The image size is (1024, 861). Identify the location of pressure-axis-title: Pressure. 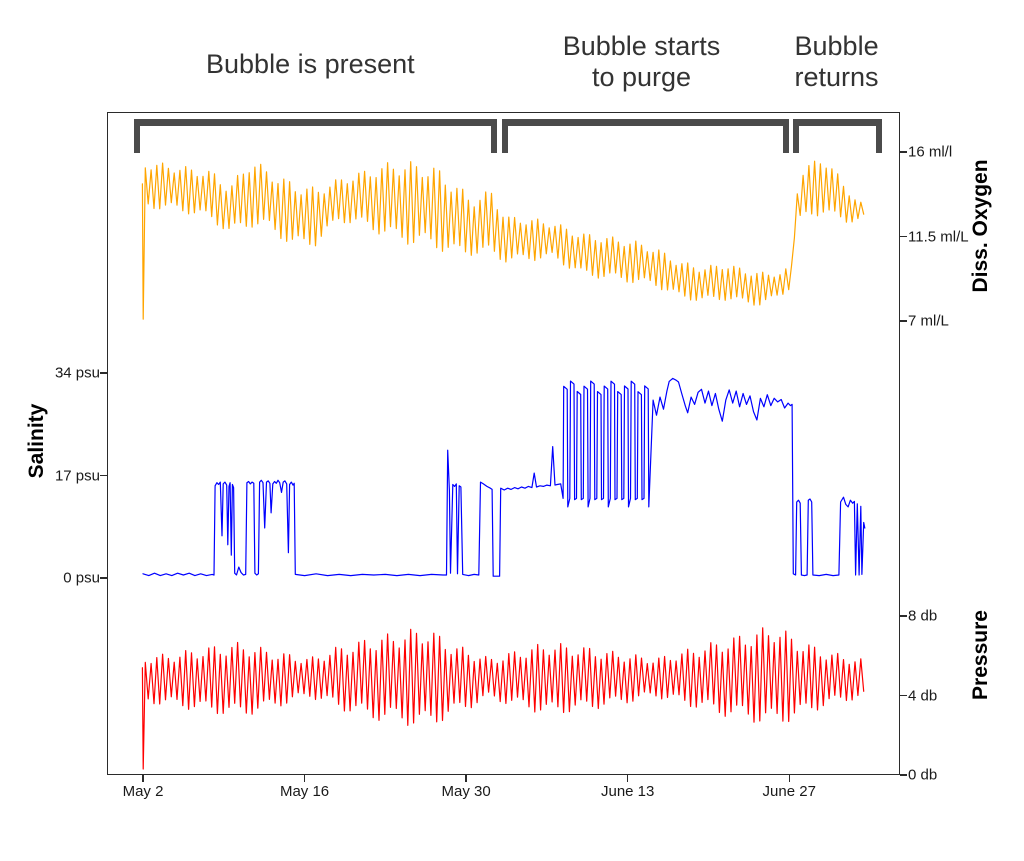
(980, 655).